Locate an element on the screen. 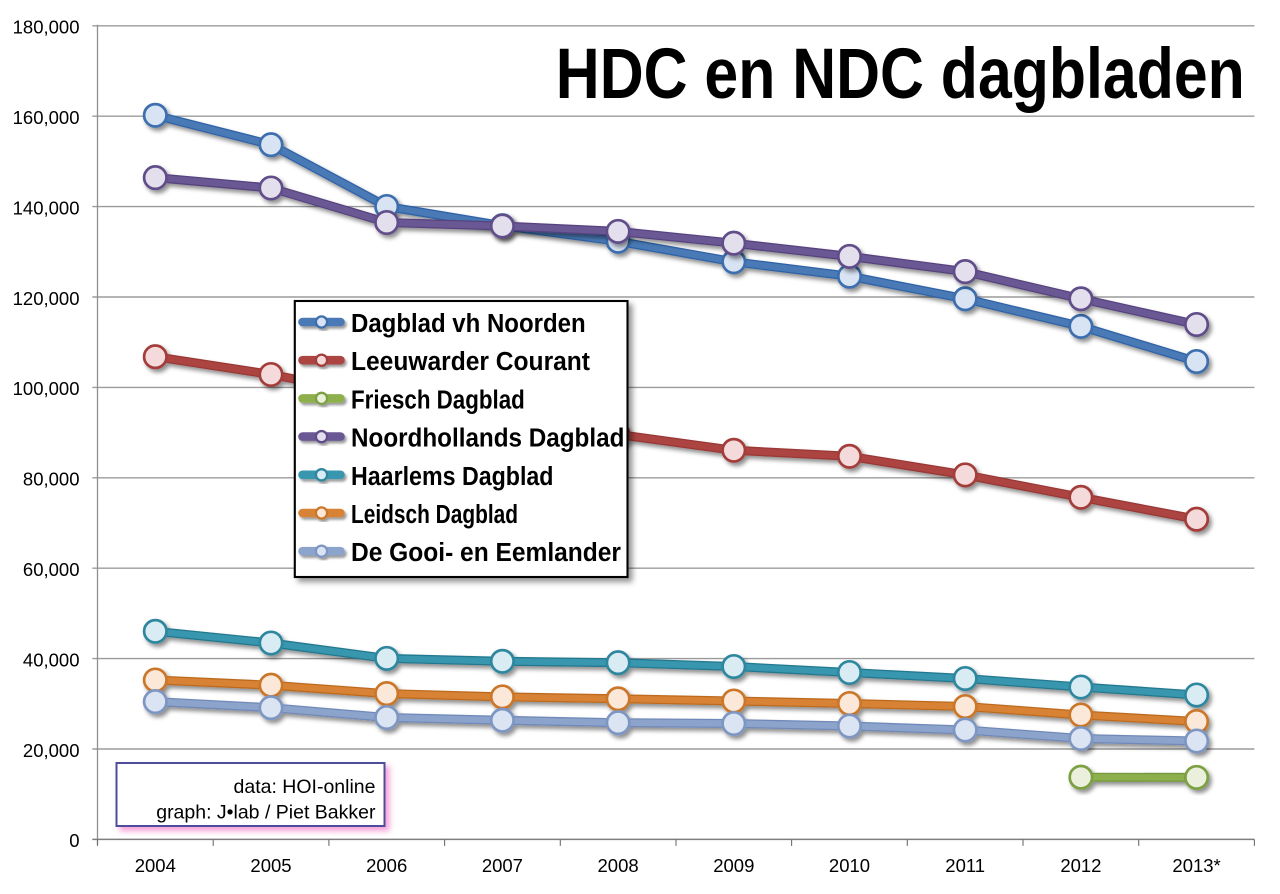  svg-text: 0 is located at coordinates (74, 840).